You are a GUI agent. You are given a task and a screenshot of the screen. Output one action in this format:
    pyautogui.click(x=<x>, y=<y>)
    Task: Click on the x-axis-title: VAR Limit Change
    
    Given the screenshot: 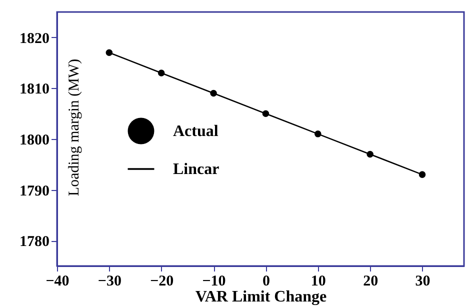 What is the action you would take?
    pyautogui.click(x=261, y=297)
    